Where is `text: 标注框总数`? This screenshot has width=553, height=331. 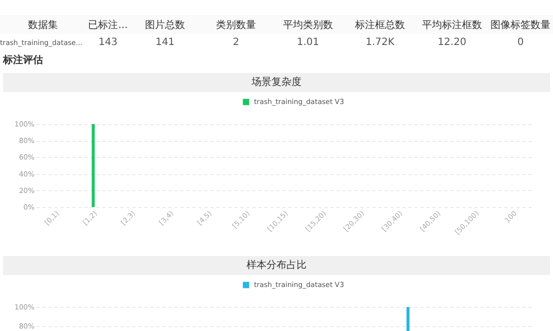
text: 标注框总数 is located at coordinates (380, 24).